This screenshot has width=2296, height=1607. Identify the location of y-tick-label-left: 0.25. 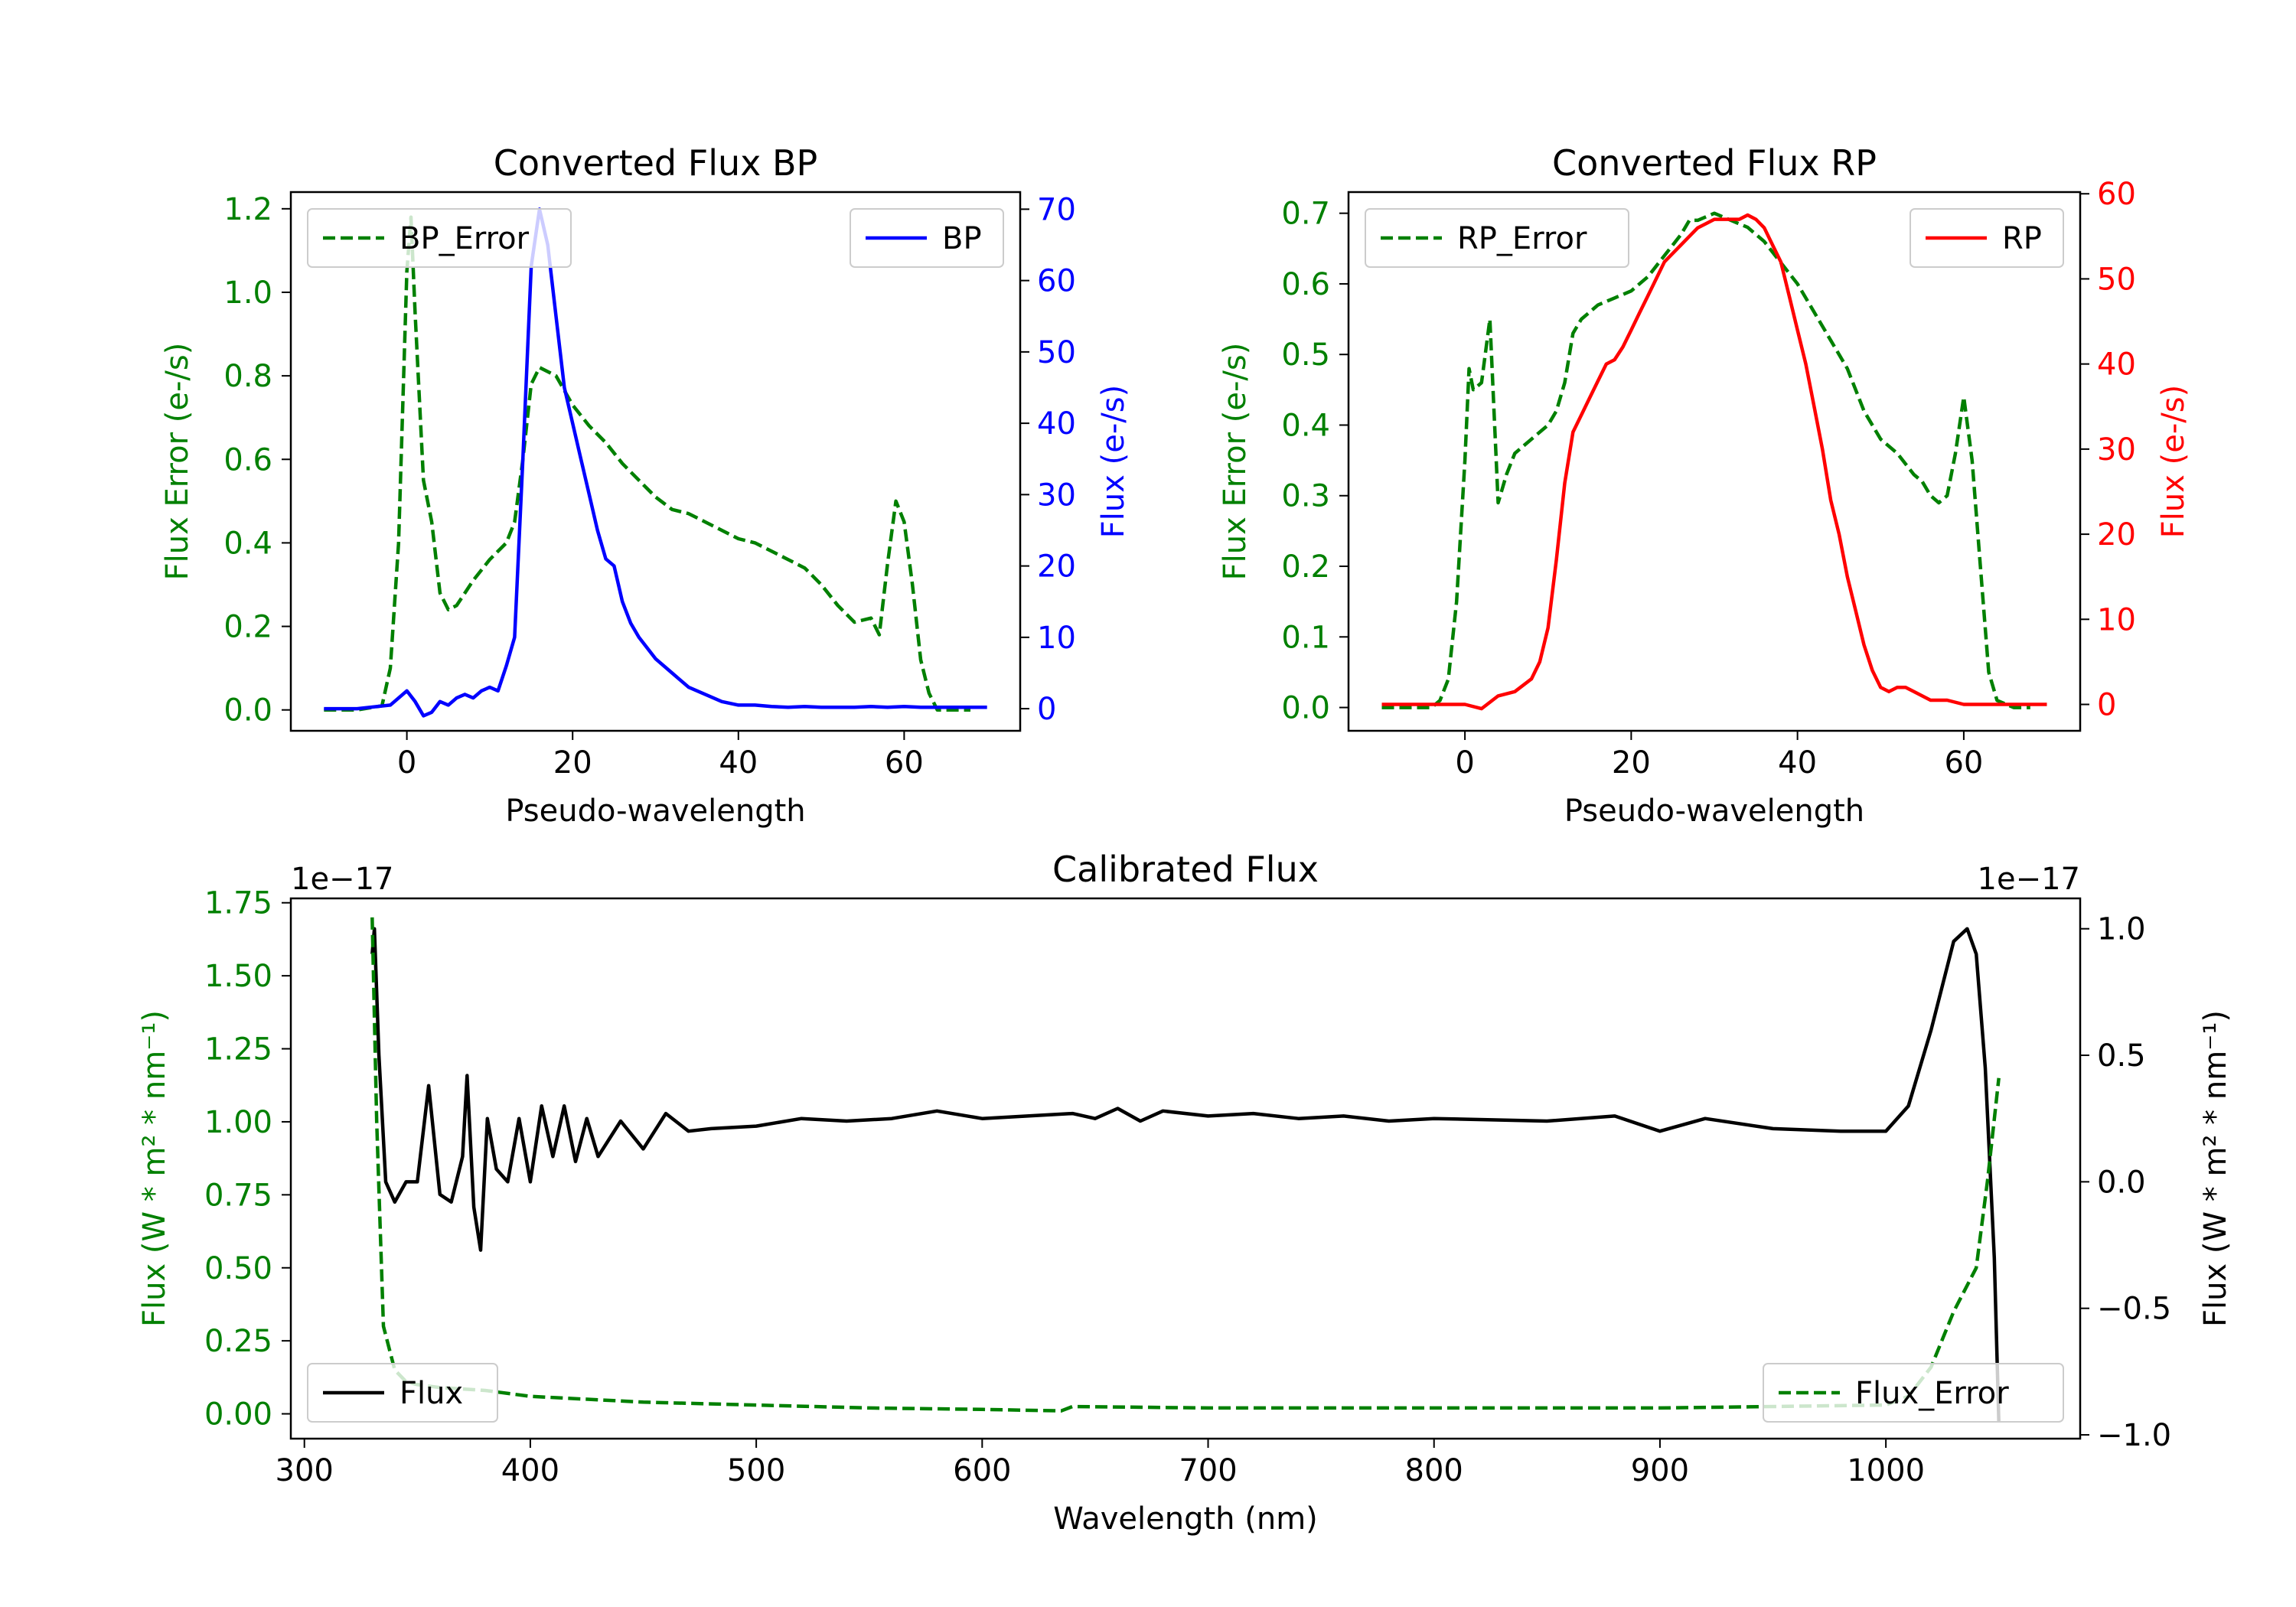
(238, 1341).